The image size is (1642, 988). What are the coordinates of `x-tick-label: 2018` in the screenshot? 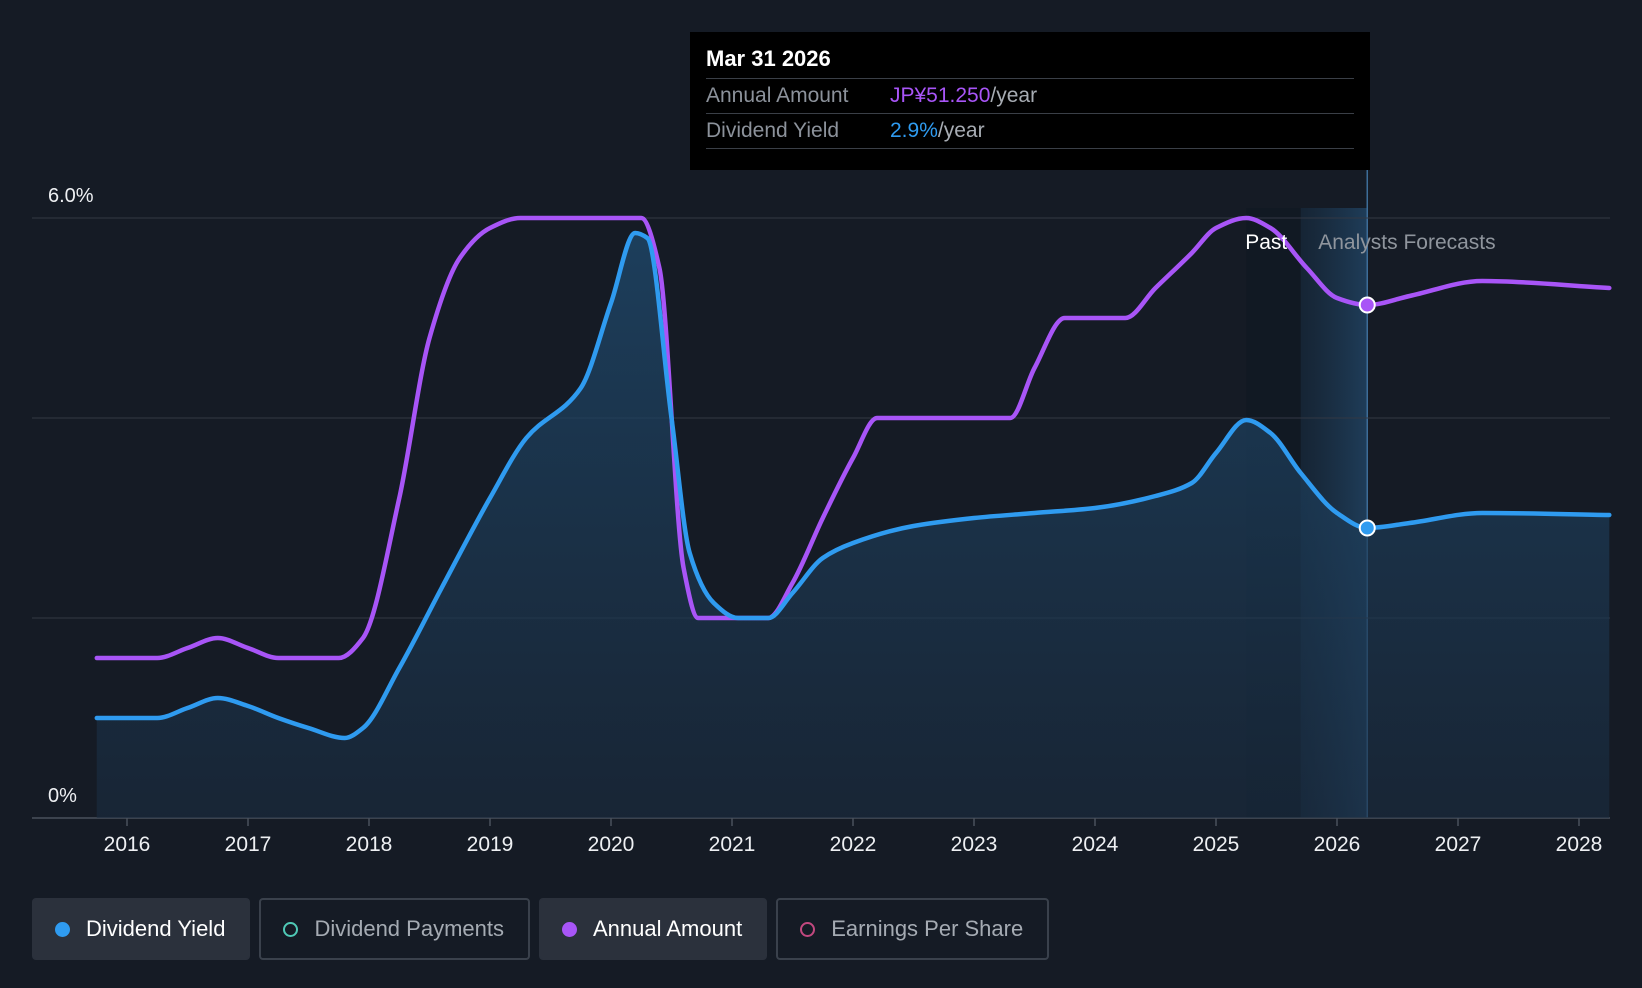 It's located at (369, 844).